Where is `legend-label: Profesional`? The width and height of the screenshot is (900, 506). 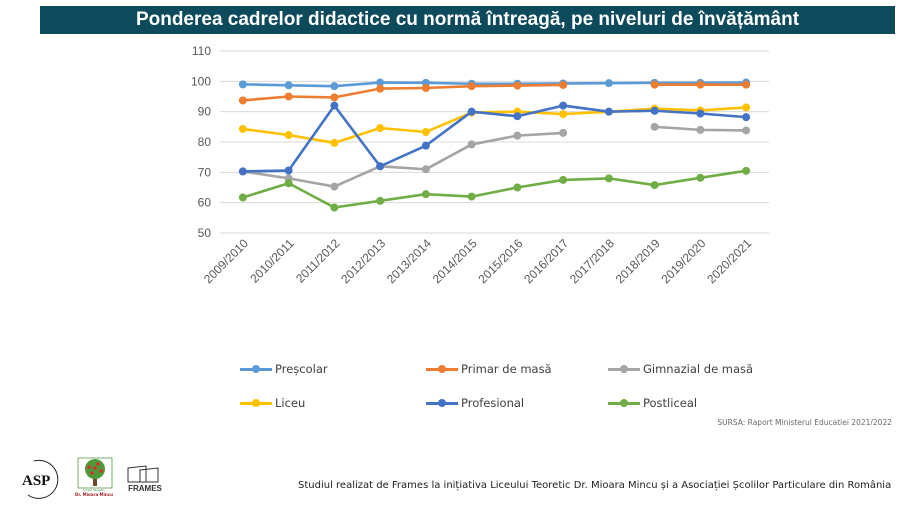 legend-label: Profesional is located at coordinates (493, 403).